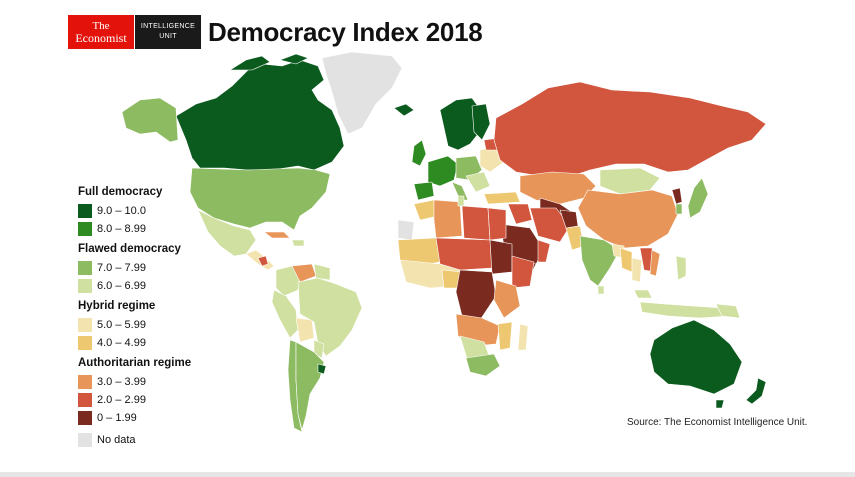 The width and height of the screenshot is (855, 477). What do you see at coordinates (698, 198) in the screenshot?
I see `region-japan` at bounding box center [698, 198].